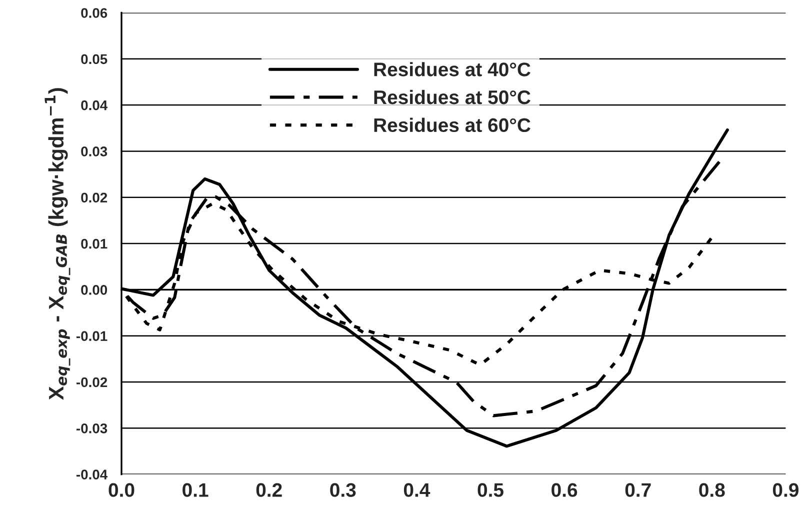 The image size is (810, 510). What do you see at coordinates (712, 490) in the screenshot?
I see `x-tick-label: 0.8` at bounding box center [712, 490].